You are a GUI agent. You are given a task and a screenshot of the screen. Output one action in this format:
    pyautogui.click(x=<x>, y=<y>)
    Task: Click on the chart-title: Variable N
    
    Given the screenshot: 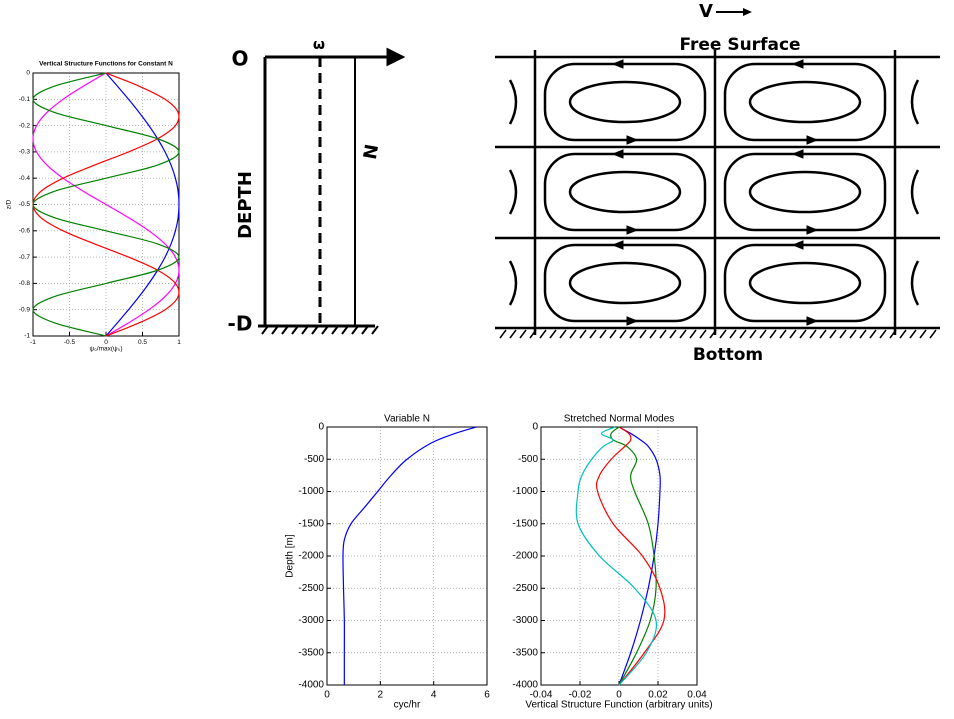 What is the action you would take?
    pyautogui.click(x=407, y=419)
    